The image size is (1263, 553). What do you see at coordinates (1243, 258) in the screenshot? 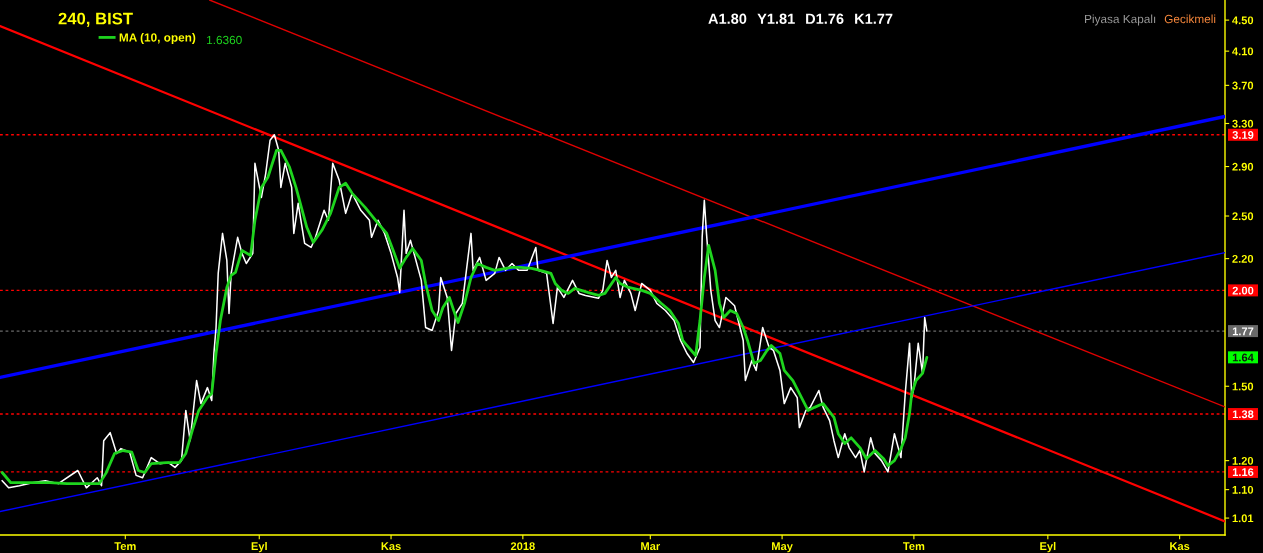
I see `y-tick-label: 2.20` at bounding box center [1243, 258].